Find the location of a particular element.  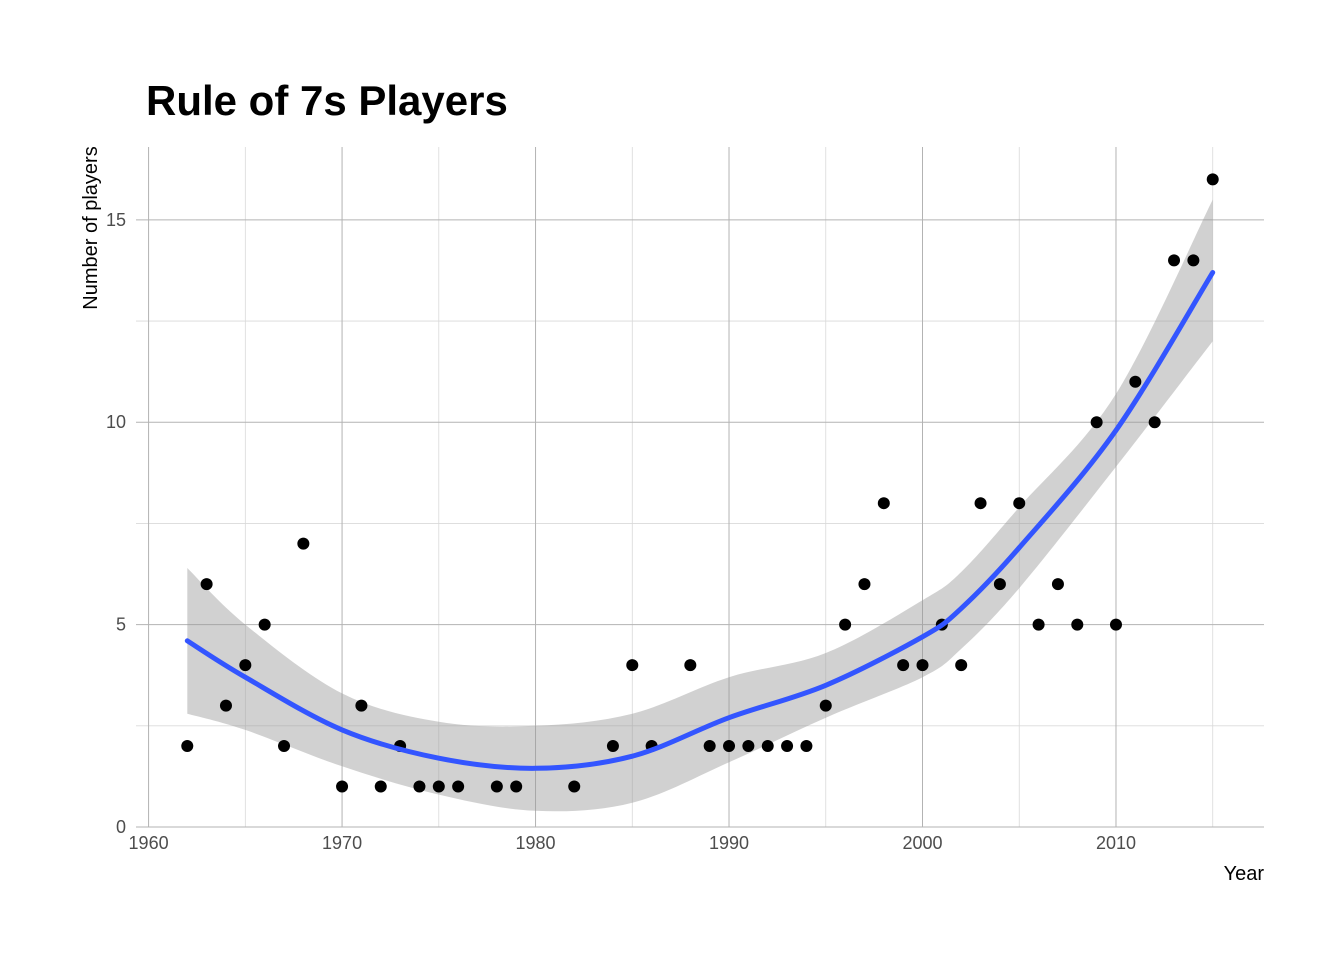

x-tick-label: 2010 is located at coordinates (1116, 843).